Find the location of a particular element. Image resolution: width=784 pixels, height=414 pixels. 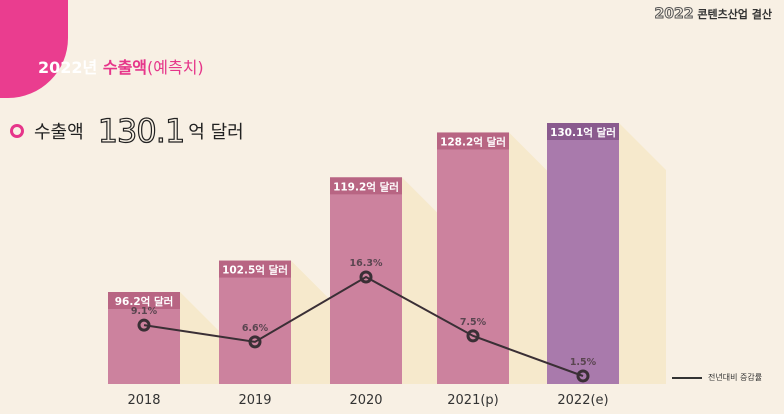

legend-line-icon is located at coordinates (687, 377).